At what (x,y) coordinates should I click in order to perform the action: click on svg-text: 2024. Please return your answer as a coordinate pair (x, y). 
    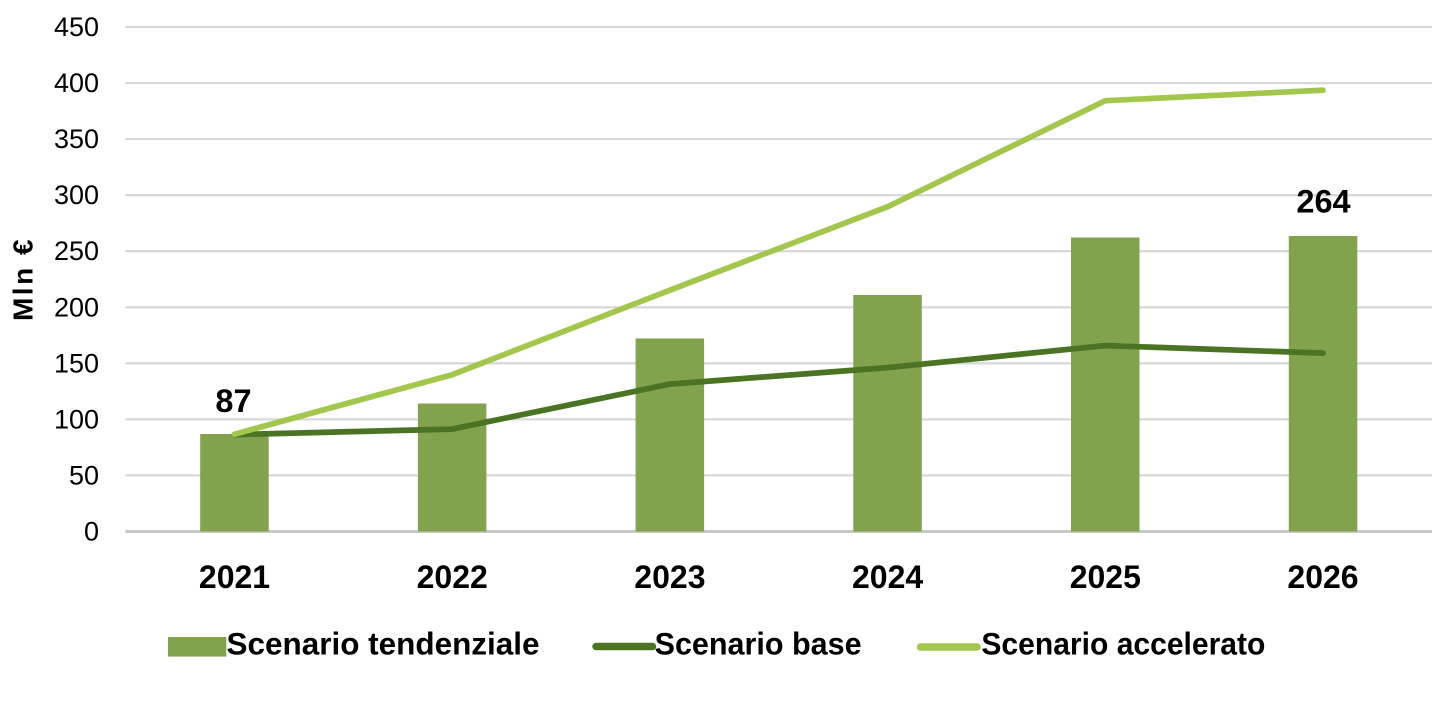
    Looking at the image, I should click on (887, 577).